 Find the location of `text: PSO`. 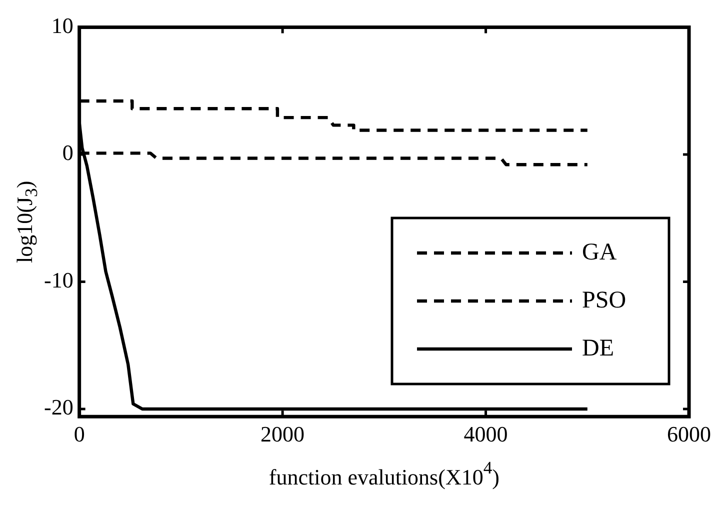

text: PSO is located at coordinates (604, 300).